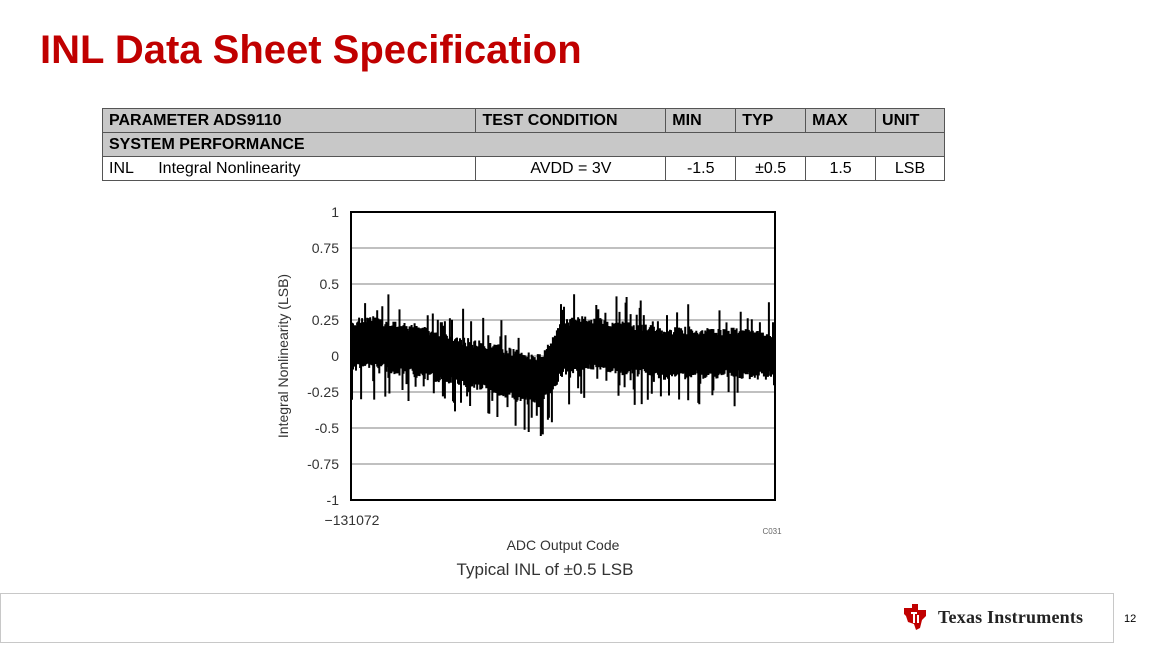 The width and height of the screenshot is (1152, 648). I want to click on condition-cell: AVDD = 3V, so click(571, 168).